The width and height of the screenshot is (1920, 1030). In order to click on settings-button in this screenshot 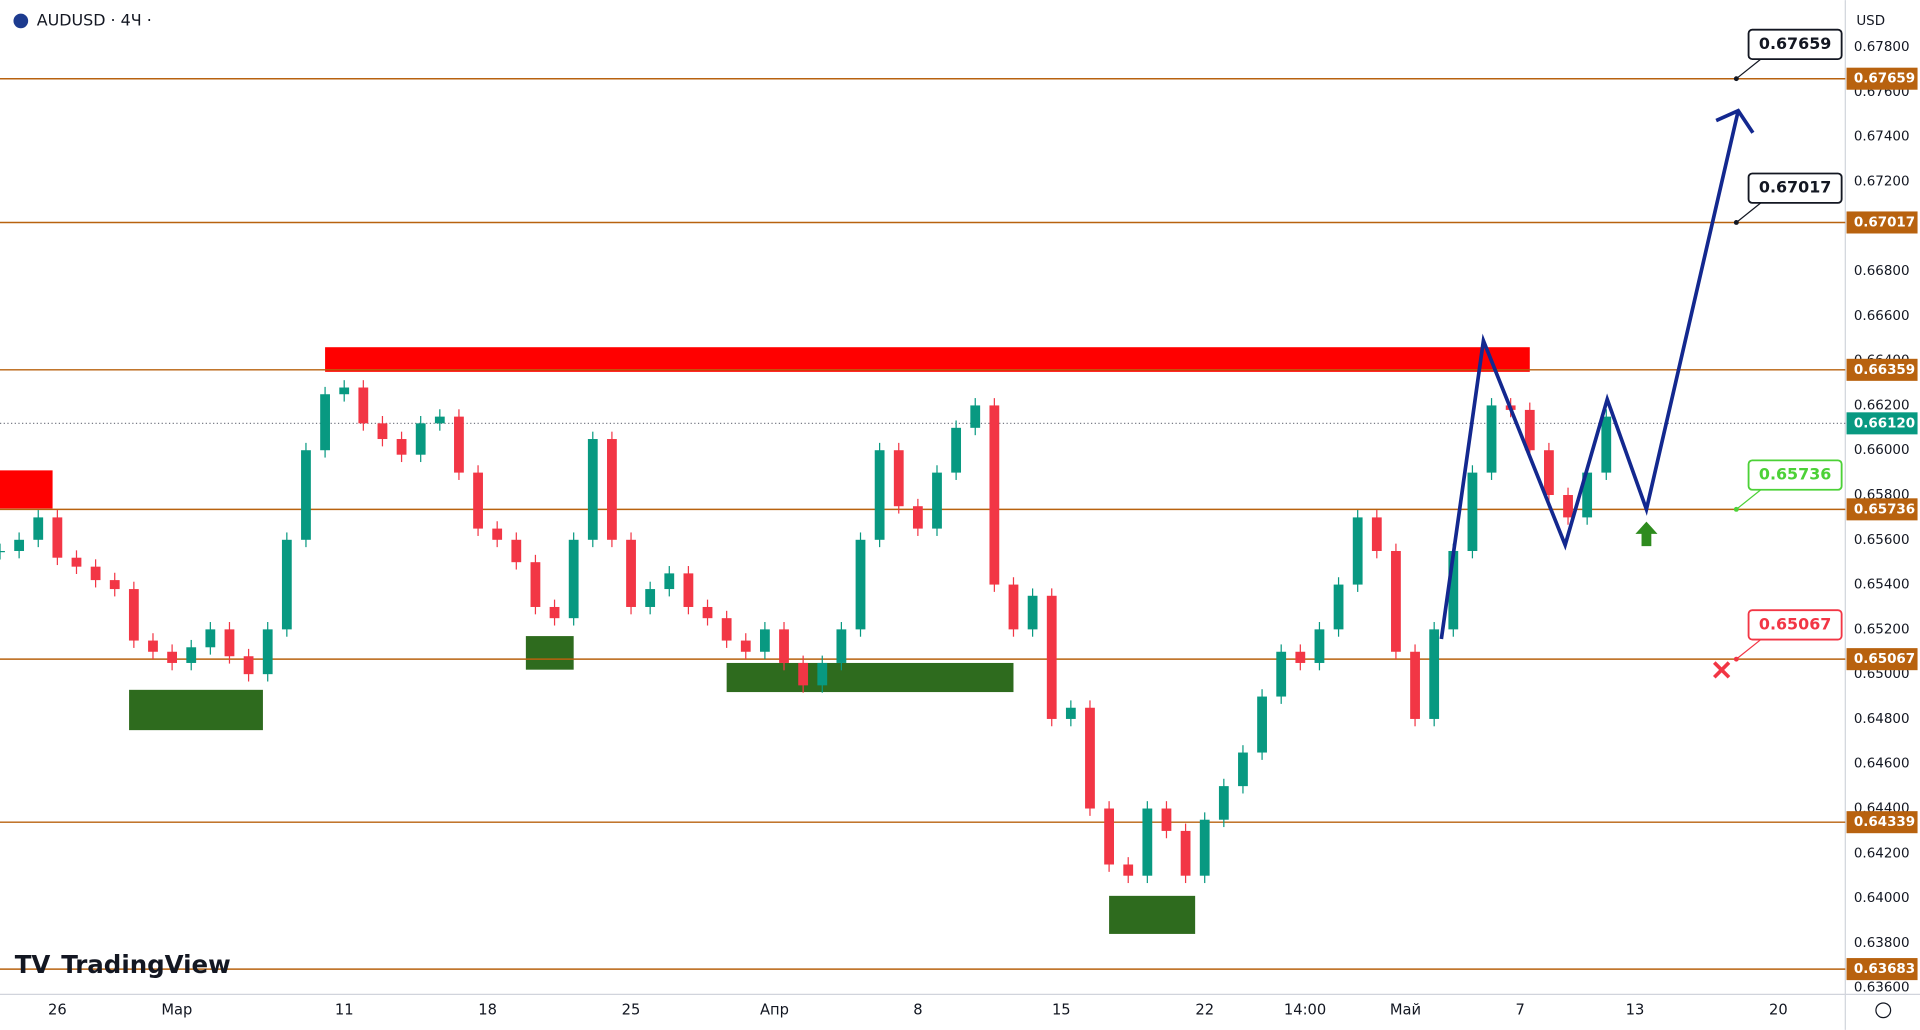, I will do `click(1883, 1010)`.